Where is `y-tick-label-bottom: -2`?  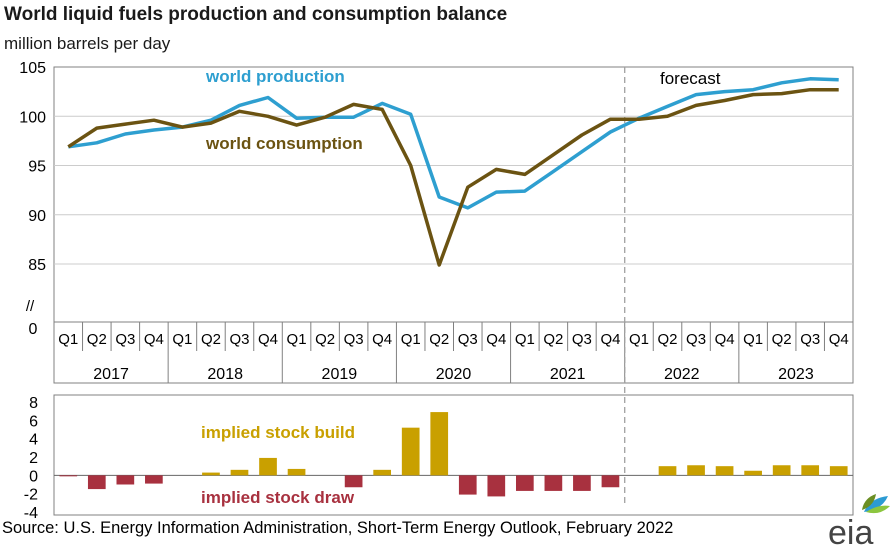
y-tick-label-bottom: -2 is located at coordinates (31, 495).